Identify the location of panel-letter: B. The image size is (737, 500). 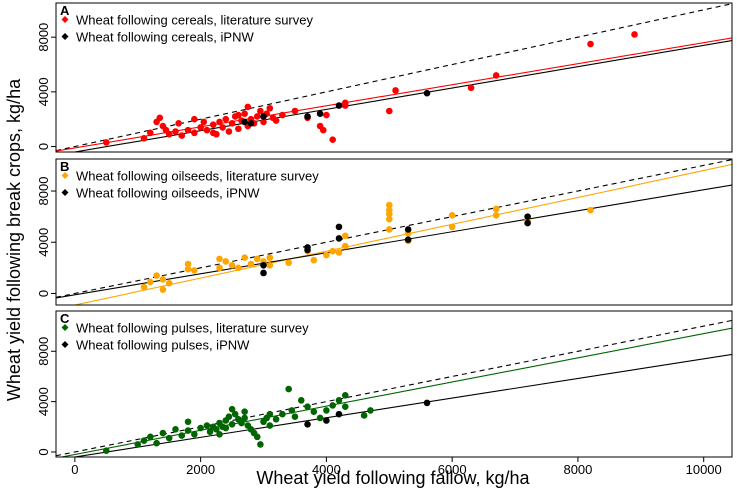
(64, 166).